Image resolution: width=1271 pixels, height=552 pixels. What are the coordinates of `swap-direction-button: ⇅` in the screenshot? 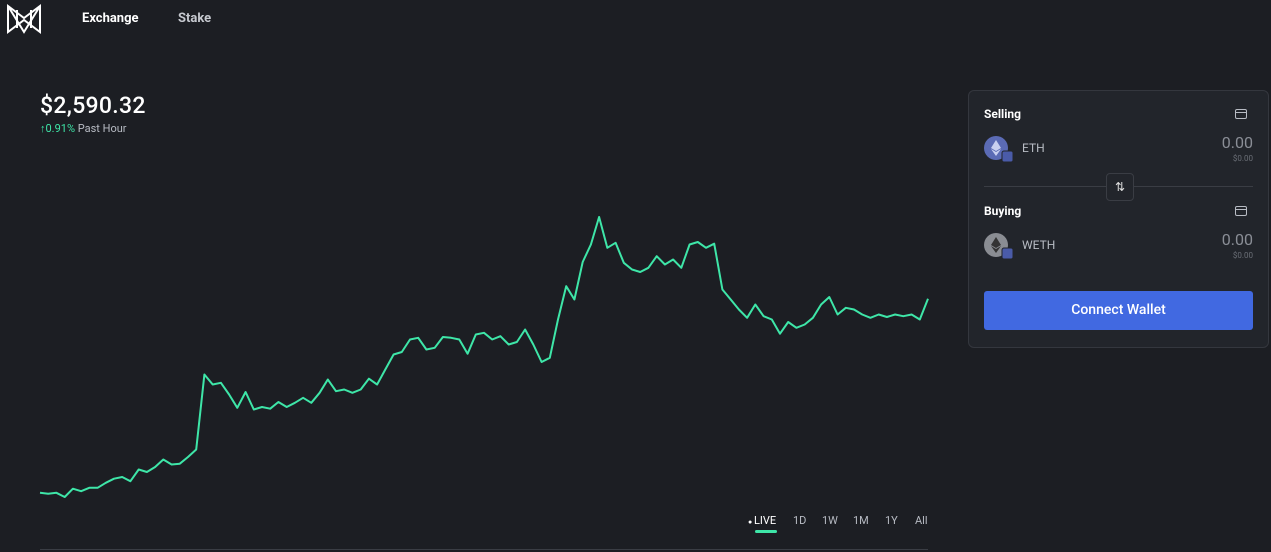 It's located at (1120, 187).